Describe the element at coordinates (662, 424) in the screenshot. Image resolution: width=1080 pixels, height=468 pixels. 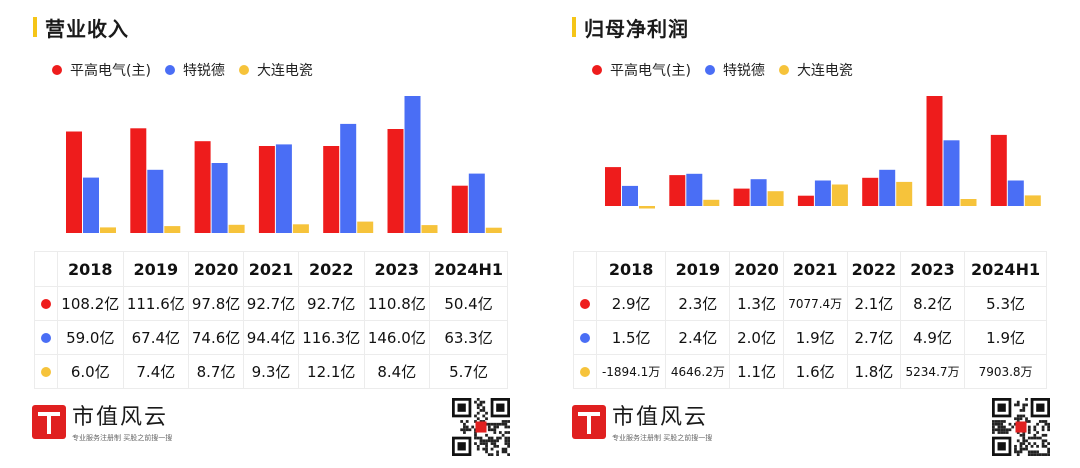
I see `brand-text: 市值风云 专业服务注册制 买股之前搜一搜` at that location.